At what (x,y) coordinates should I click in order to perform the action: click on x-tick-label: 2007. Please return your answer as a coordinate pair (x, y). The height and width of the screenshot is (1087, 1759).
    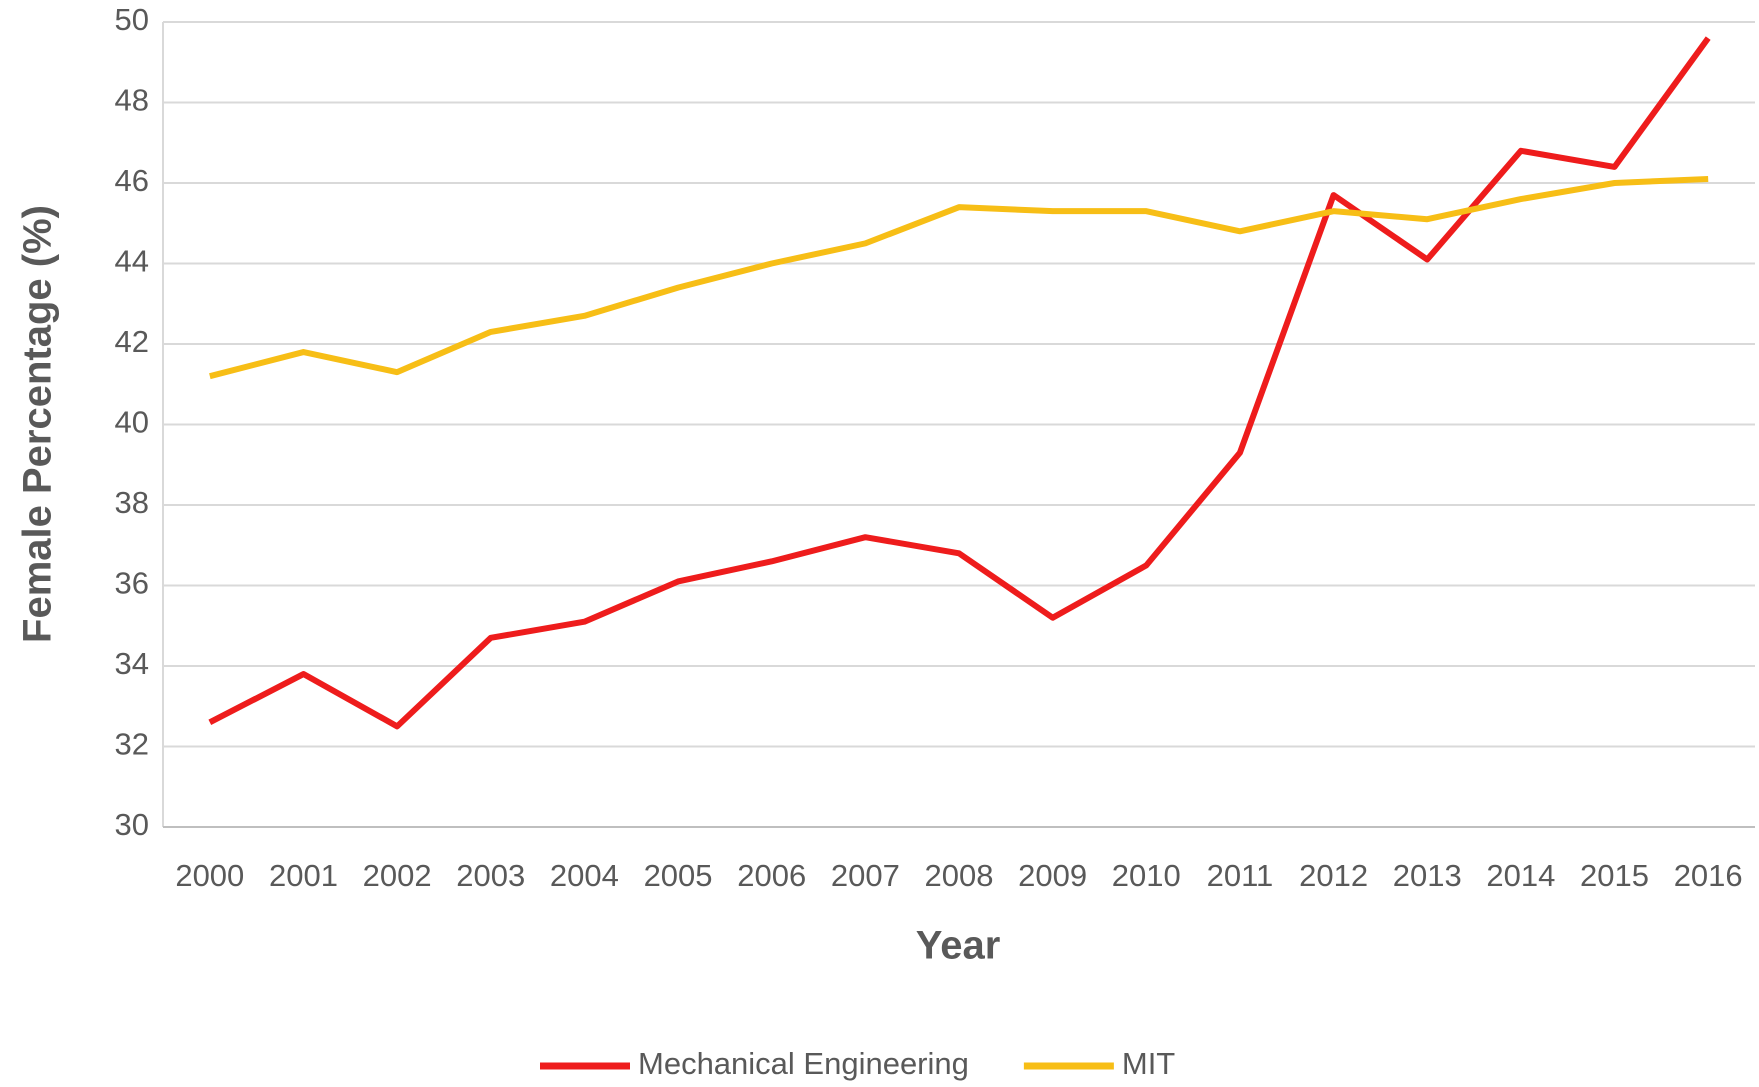
    Looking at the image, I should click on (865, 875).